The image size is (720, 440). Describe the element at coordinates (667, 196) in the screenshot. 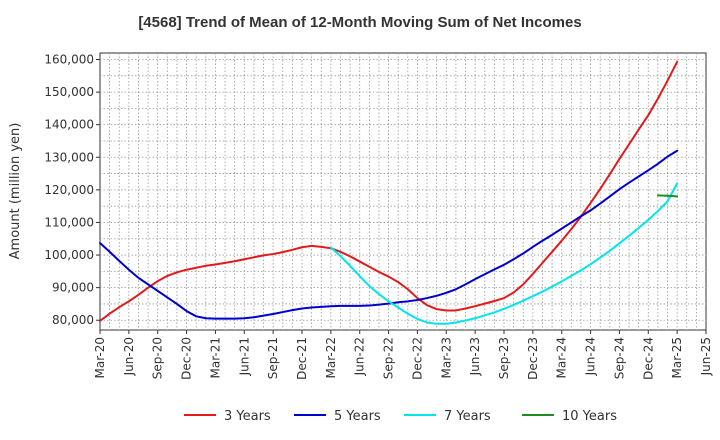

I see `series-line-10-years` at that location.